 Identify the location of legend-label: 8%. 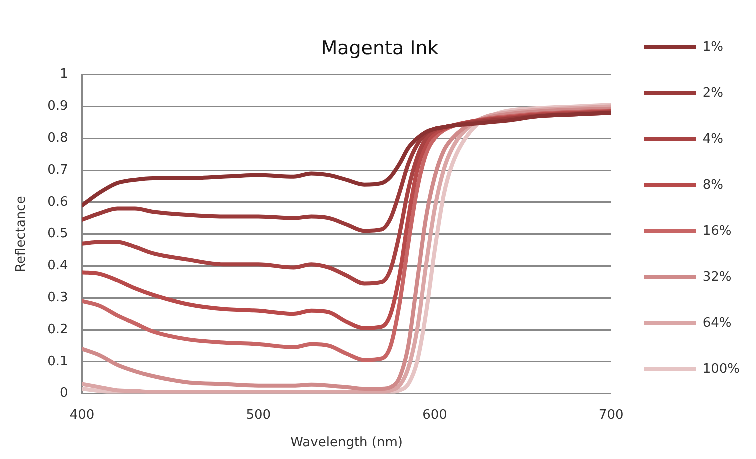
(713, 185).